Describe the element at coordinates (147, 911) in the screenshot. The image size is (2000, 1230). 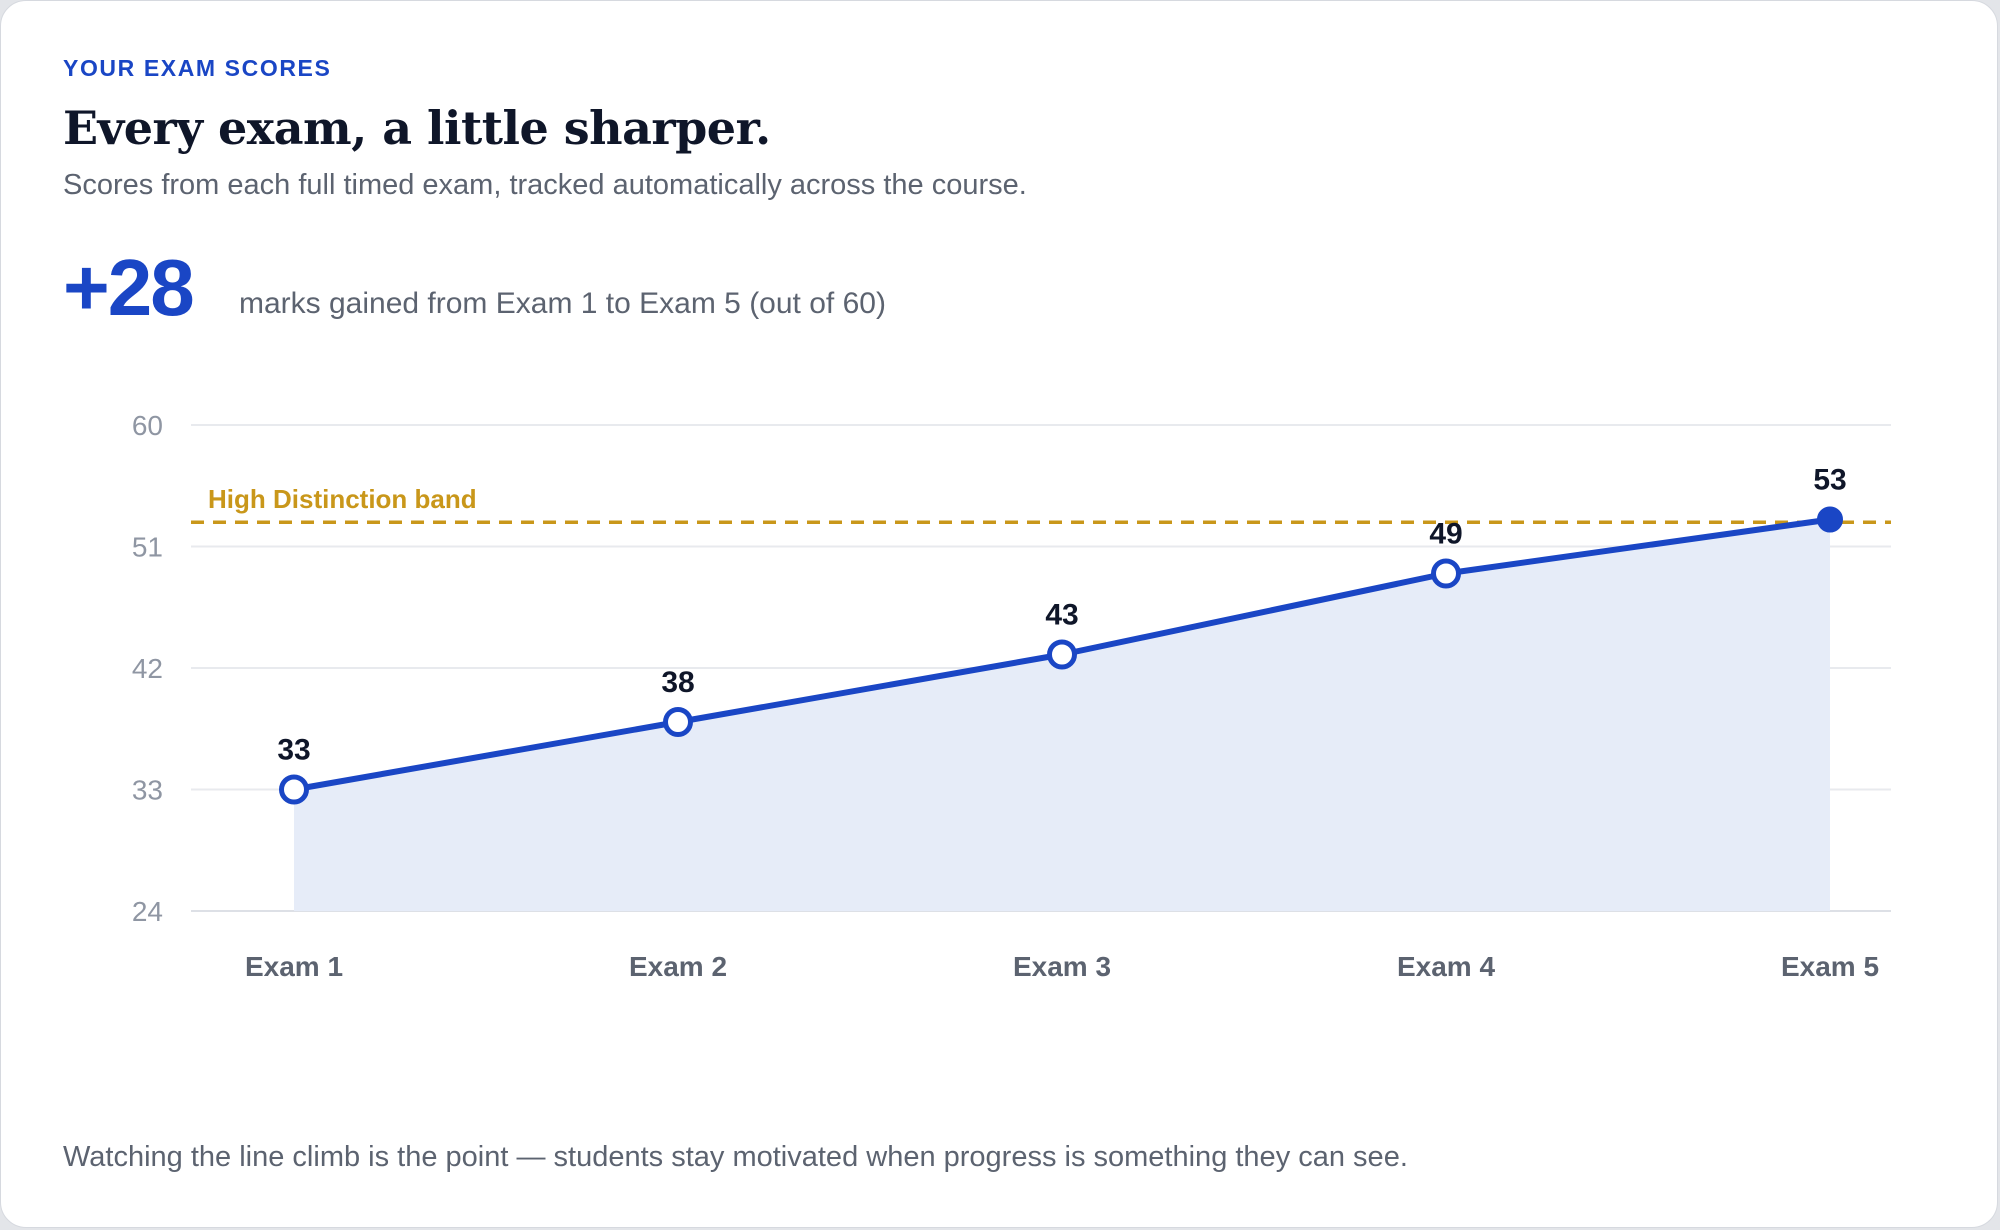
I see `y-tick-label: 24` at that location.